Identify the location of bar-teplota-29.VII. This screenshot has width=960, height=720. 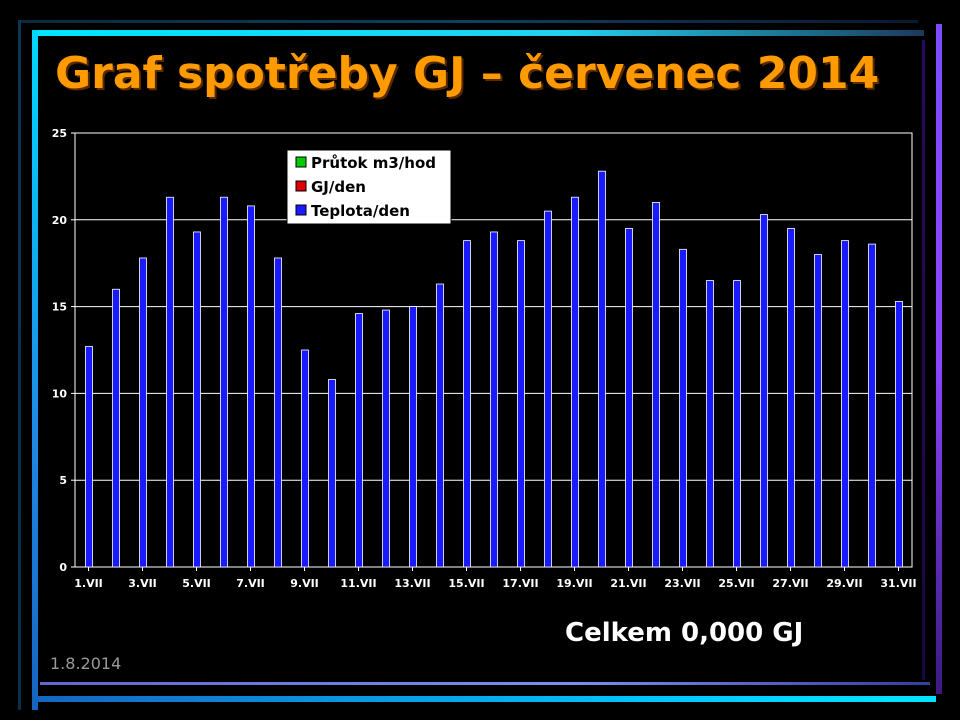
(845, 404).